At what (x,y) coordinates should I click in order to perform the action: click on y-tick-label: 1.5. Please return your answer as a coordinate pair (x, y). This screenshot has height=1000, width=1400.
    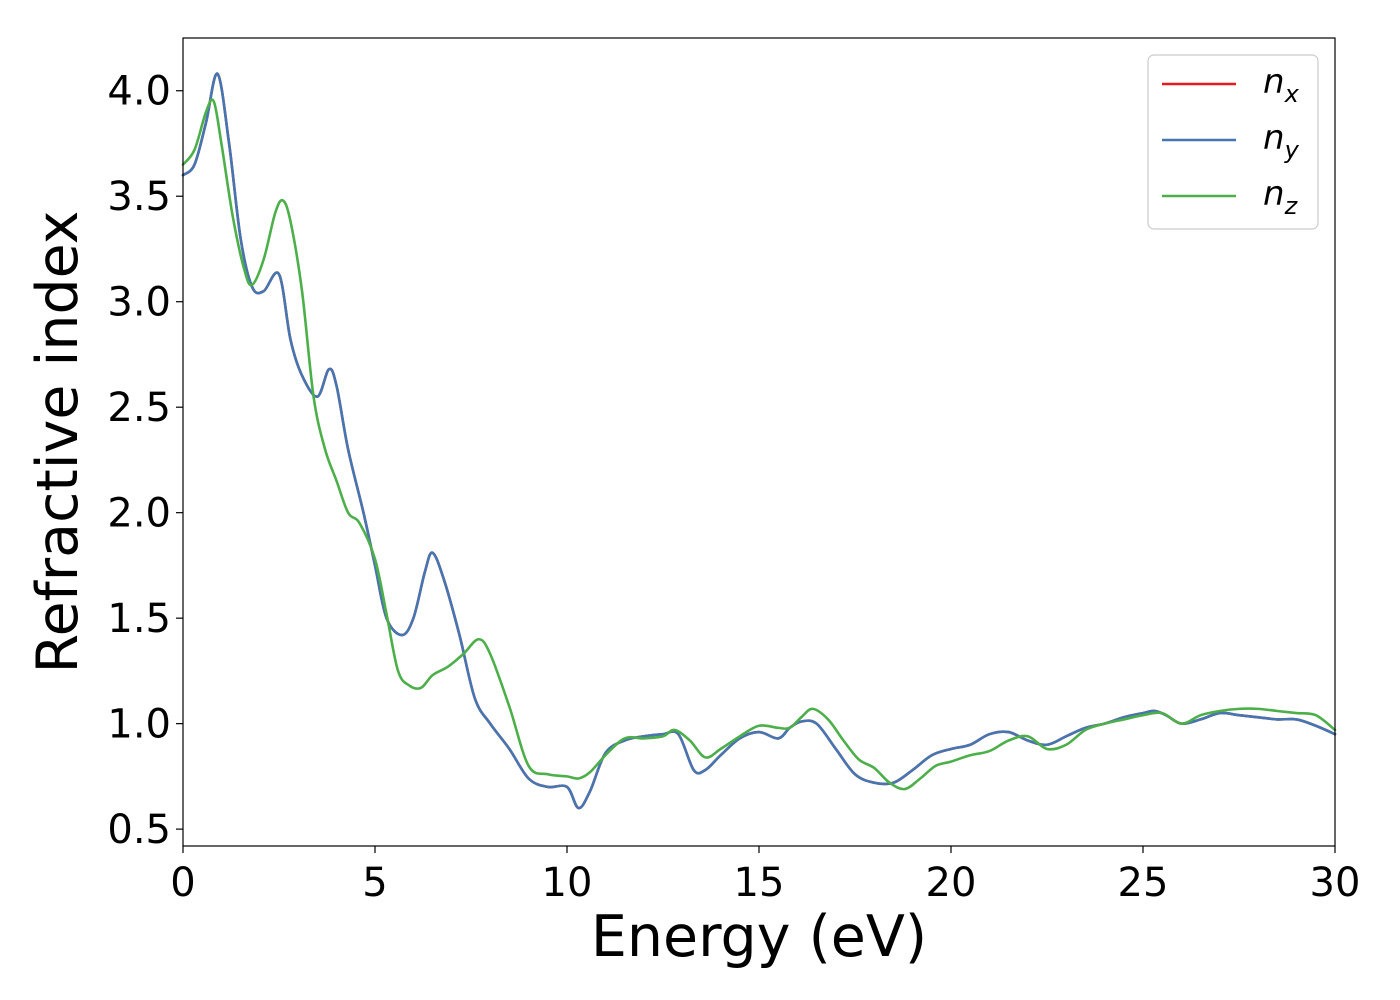
    Looking at the image, I should click on (139, 619).